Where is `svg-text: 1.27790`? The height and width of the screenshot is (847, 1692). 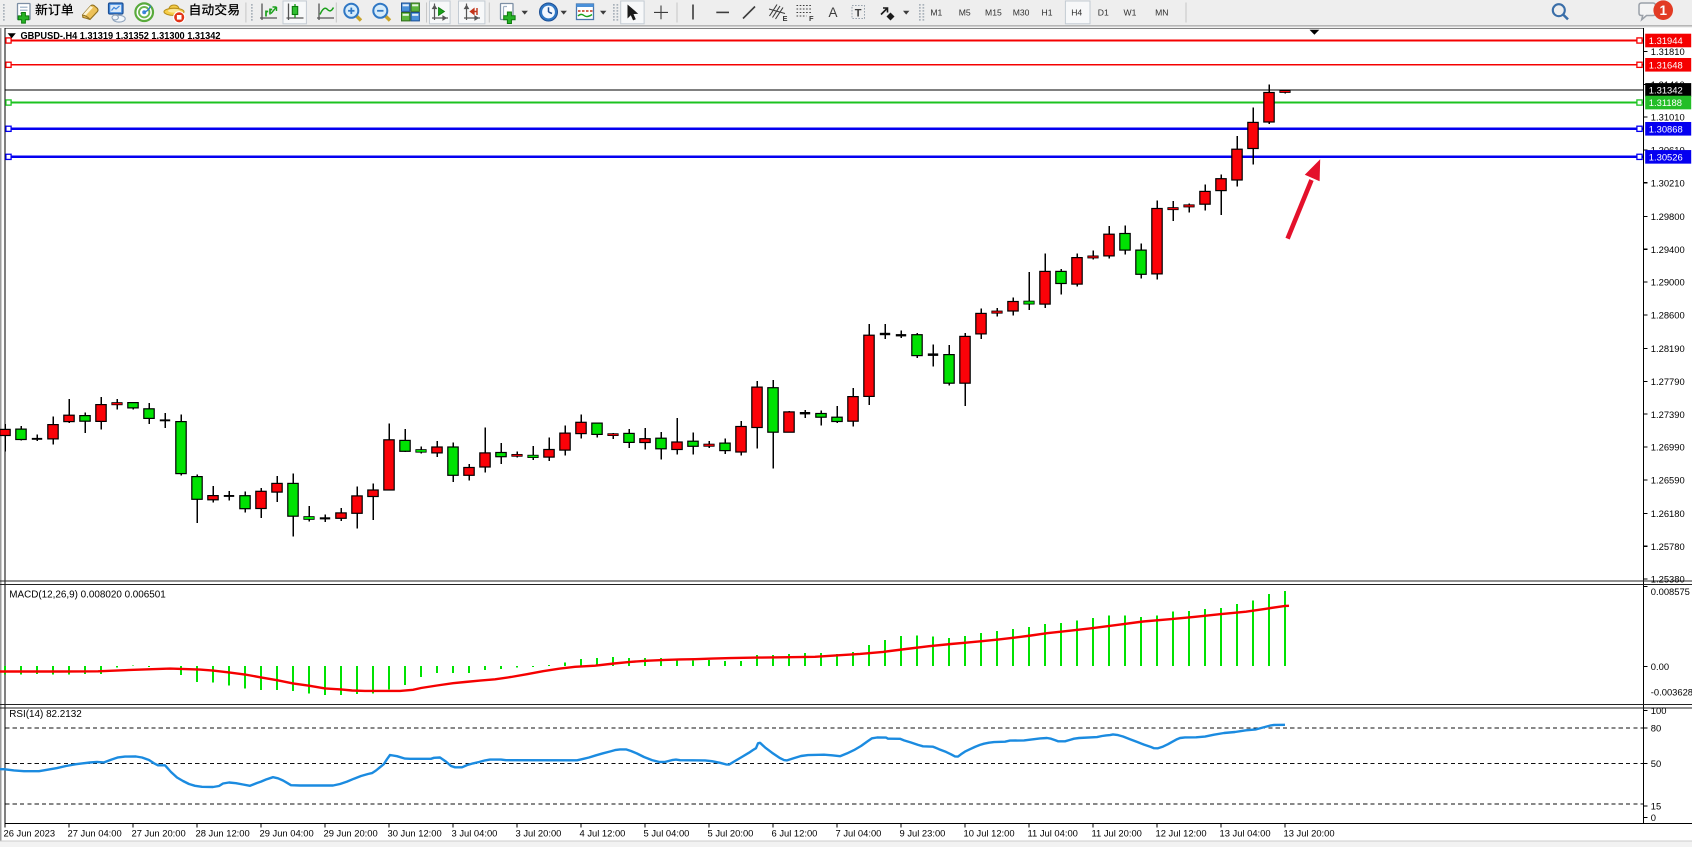 svg-text: 1.27790 is located at coordinates (1668, 381).